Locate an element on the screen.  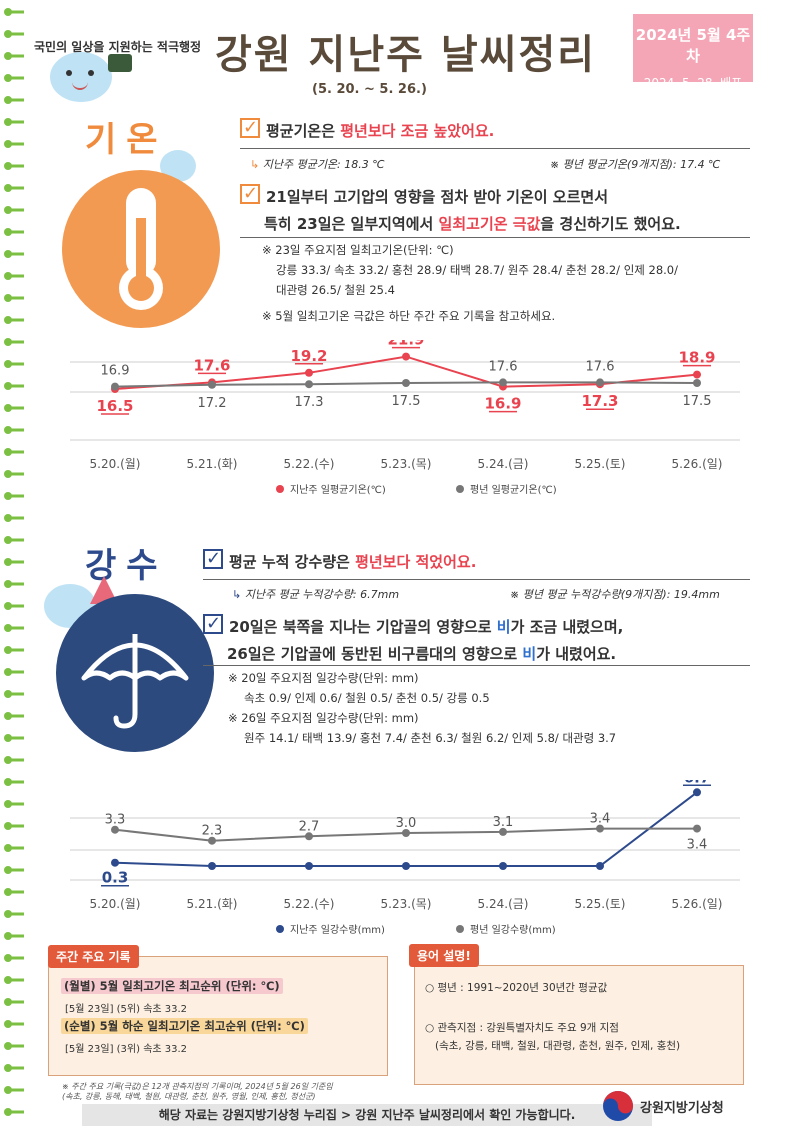
legend-label: 지난주 일평균기온(℃) is located at coordinates (338, 490).